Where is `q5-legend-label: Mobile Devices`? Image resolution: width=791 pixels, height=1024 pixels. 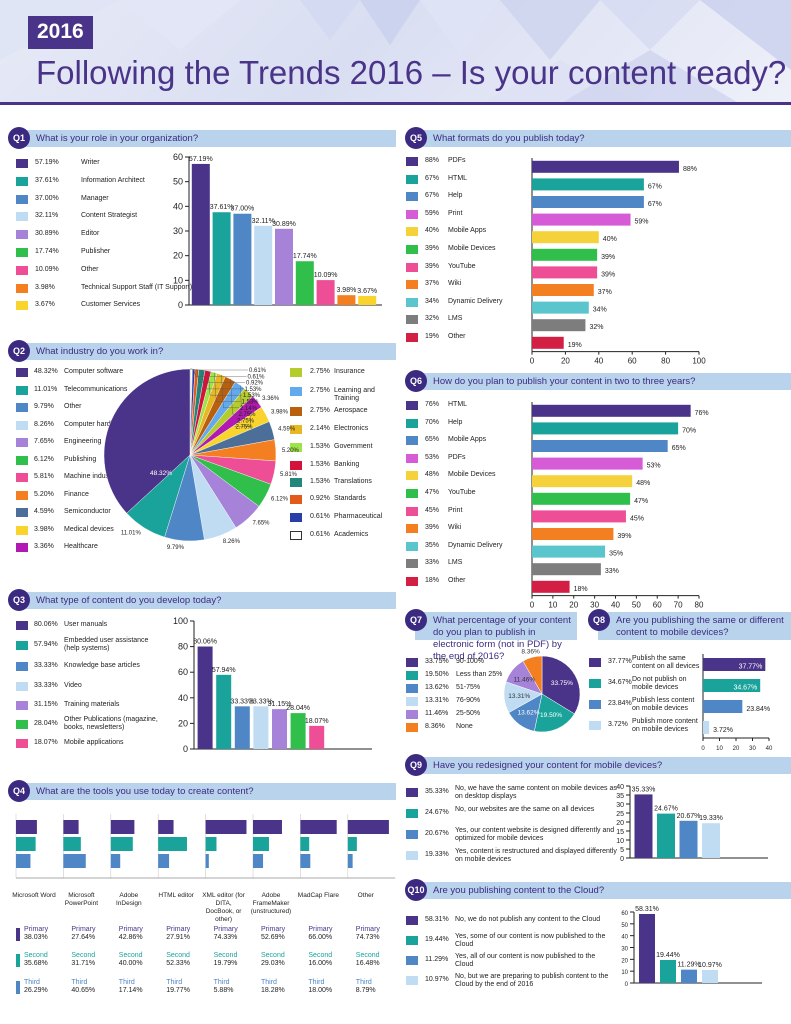
q5-legend-label: Mobile Devices is located at coordinates (472, 248).